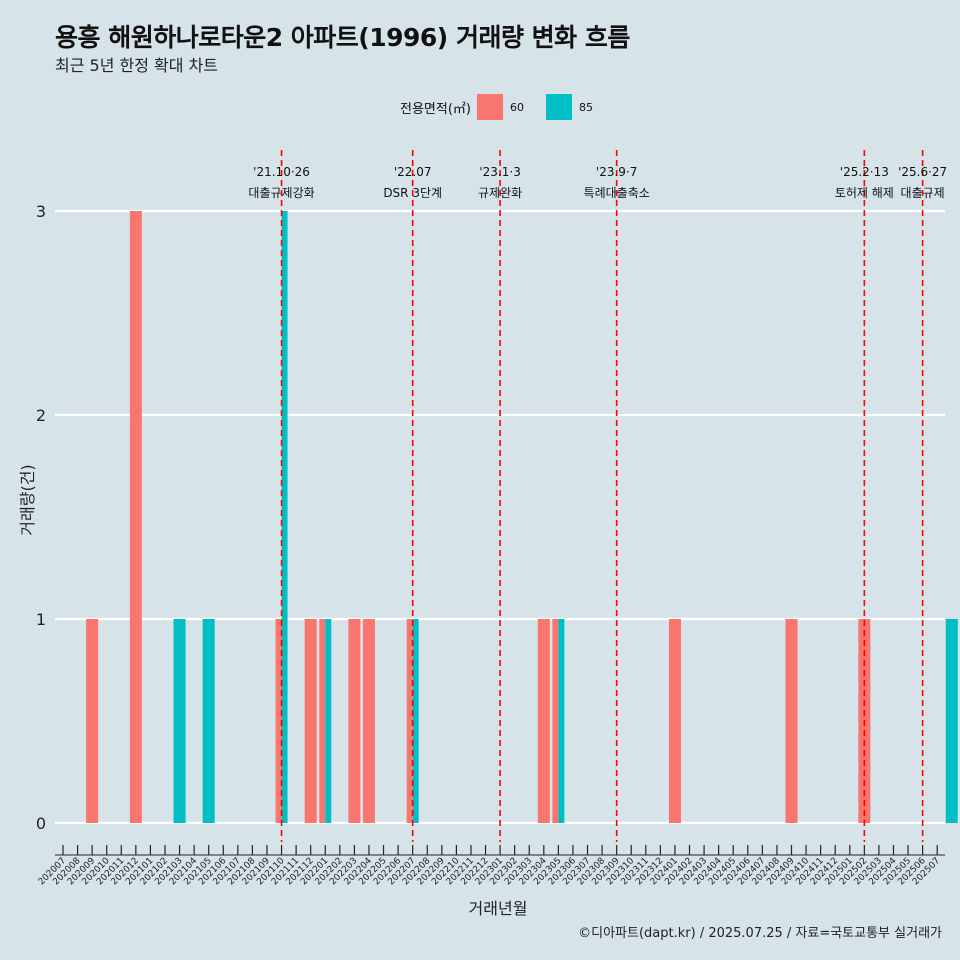  Describe the element at coordinates (499, 172) in the screenshot. I see `event-date: '23.1·3` at that location.